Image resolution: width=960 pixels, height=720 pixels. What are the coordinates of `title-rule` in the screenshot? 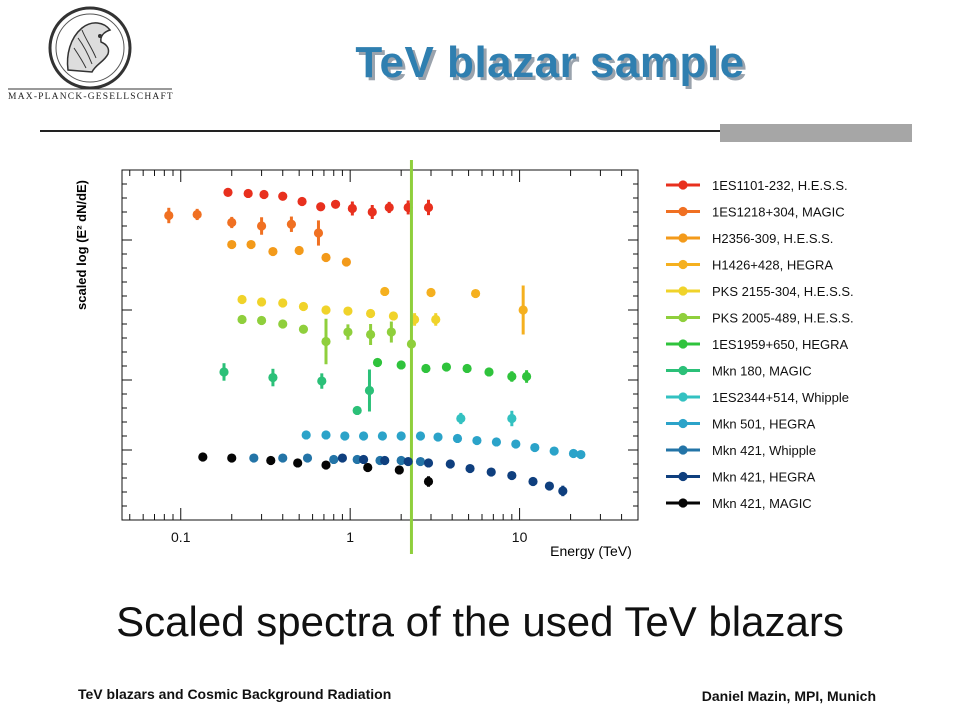 It's located at (476, 131).